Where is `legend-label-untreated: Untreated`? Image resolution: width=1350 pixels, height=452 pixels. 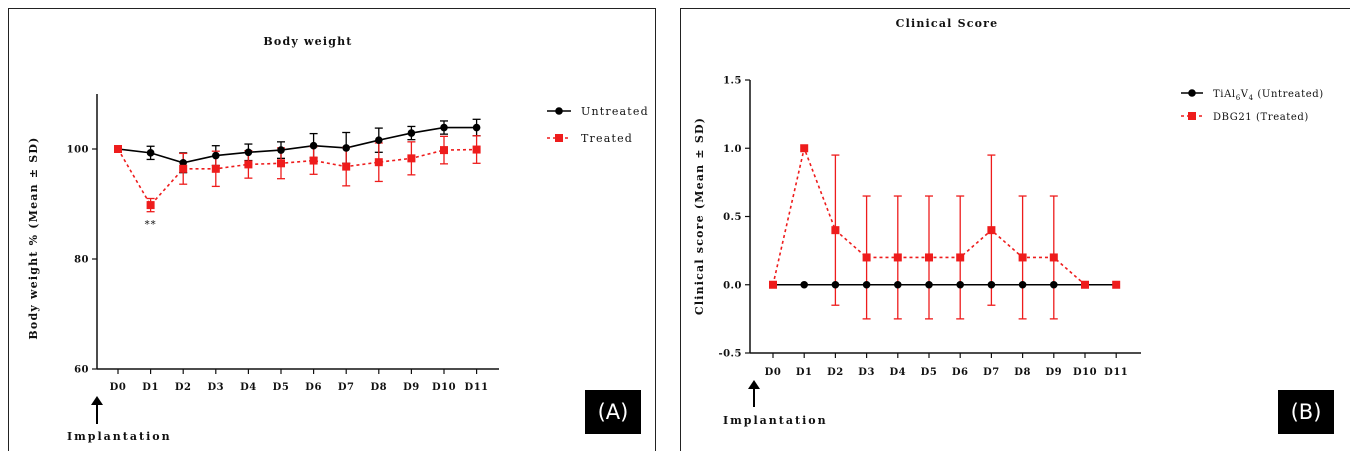 legend-label-untreated: Untreated is located at coordinates (615, 111).